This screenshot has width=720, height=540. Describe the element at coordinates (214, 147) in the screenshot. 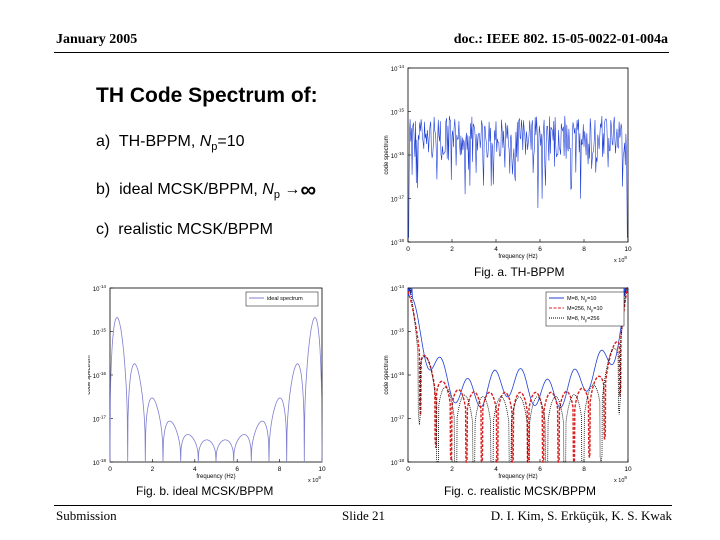

I see `item-a-np-sub: p` at that location.